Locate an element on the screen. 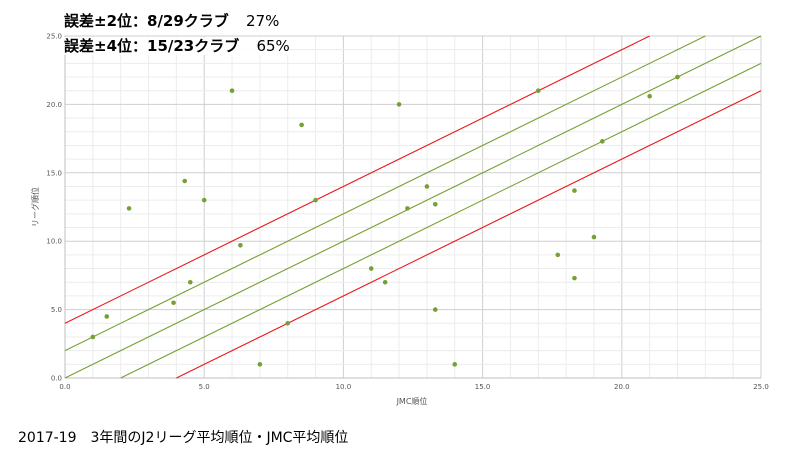 The image size is (800, 450). x-tick-label: 25.0 is located at coordinates (761, 387).